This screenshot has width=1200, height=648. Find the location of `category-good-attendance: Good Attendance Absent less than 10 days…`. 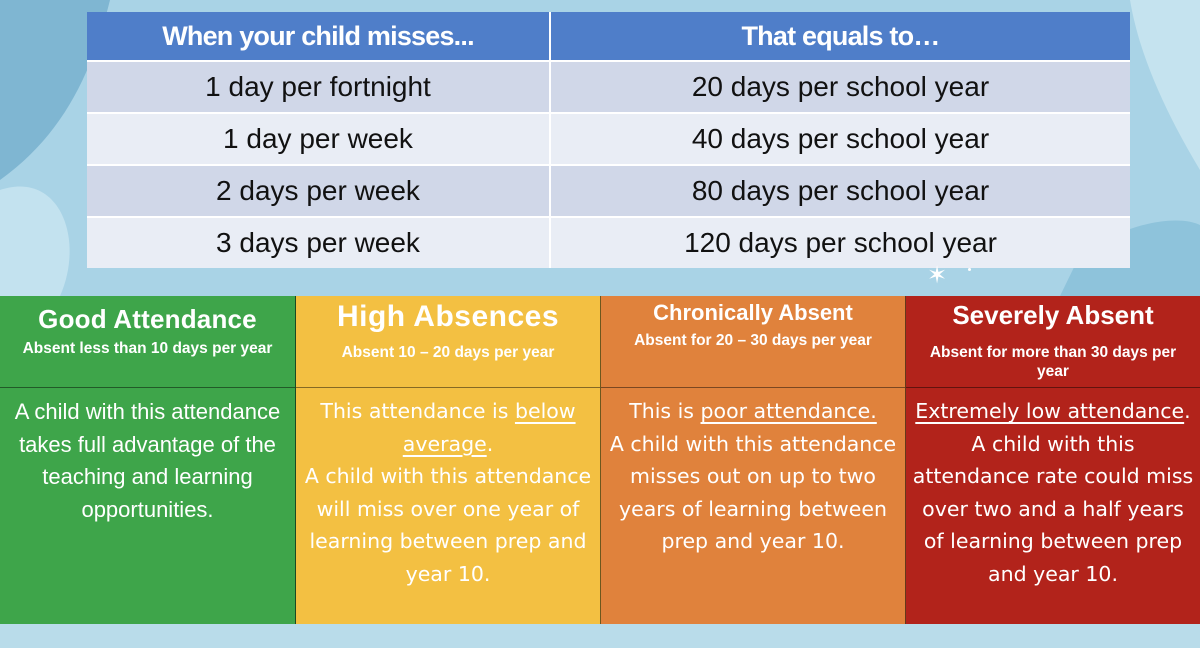

category-good-attendance: Good Attendance Absent less than 10 days… is located at coordinates (148, 460).